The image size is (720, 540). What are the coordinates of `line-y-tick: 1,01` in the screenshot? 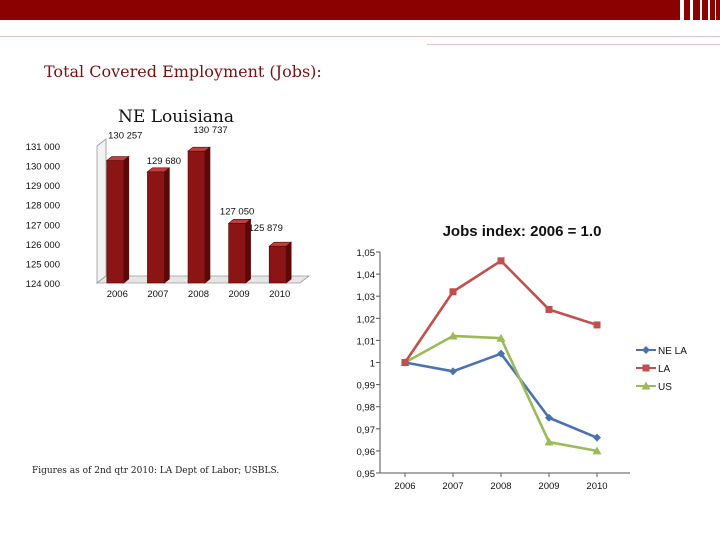 It's located at (366, 341).